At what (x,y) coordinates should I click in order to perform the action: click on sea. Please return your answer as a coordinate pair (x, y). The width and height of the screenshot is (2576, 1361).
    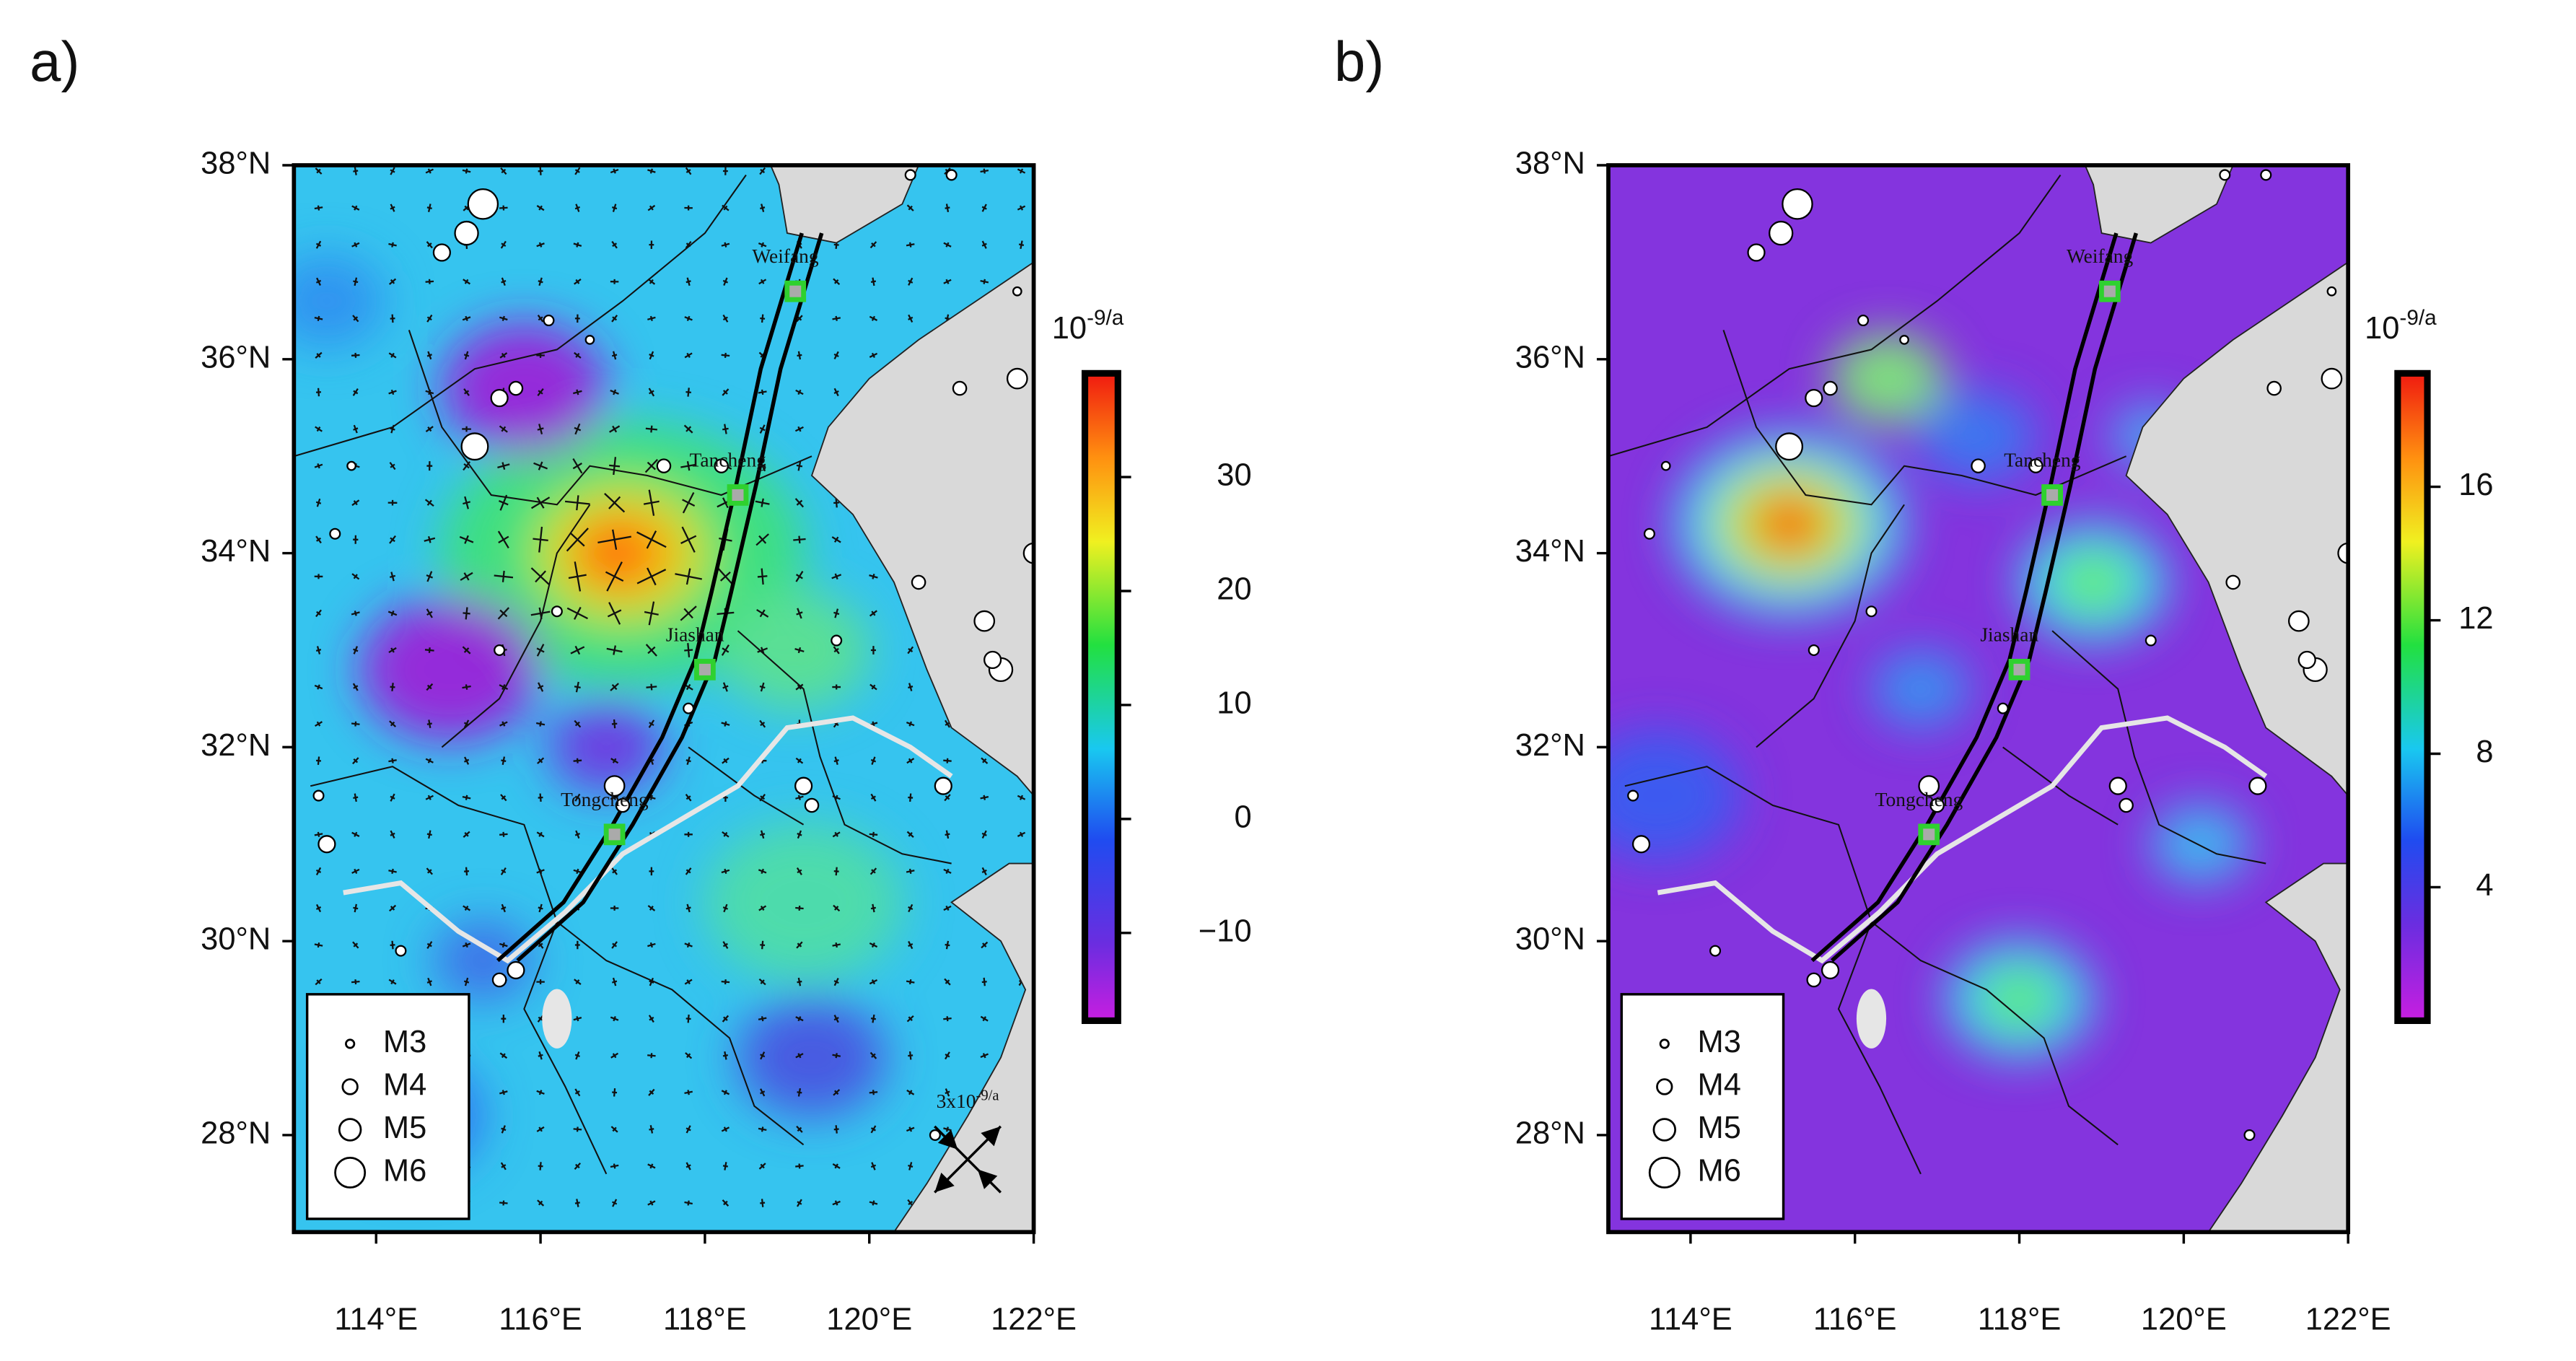
    Looking at the image, I should click on (963, 1047).